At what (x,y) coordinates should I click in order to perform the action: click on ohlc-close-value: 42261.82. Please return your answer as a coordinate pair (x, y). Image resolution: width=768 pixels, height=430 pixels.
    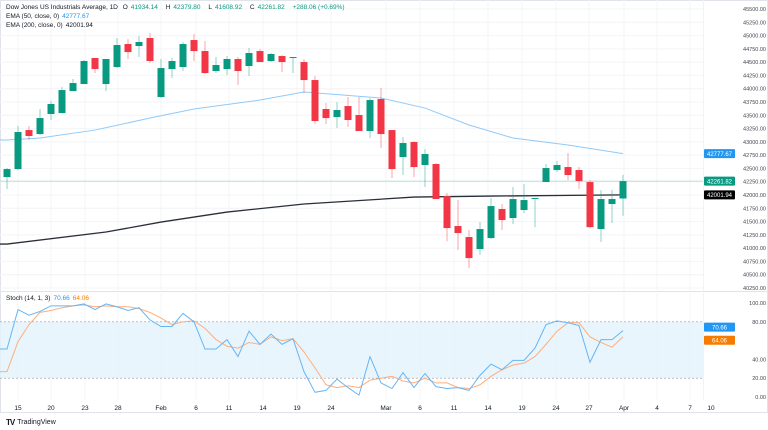
    Looking at the image, I should click on (271, 7).